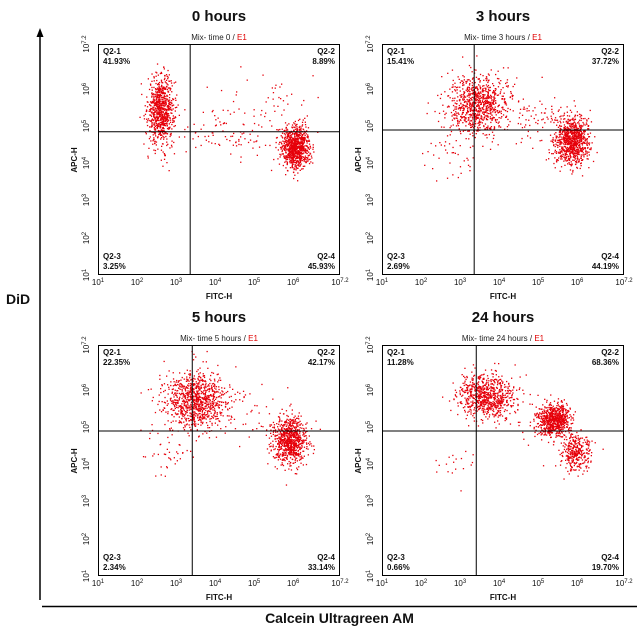 This screenshot has height=629, width=637. I want to click on subtitle-text: Mix- time 0 /, so click(213, 37).